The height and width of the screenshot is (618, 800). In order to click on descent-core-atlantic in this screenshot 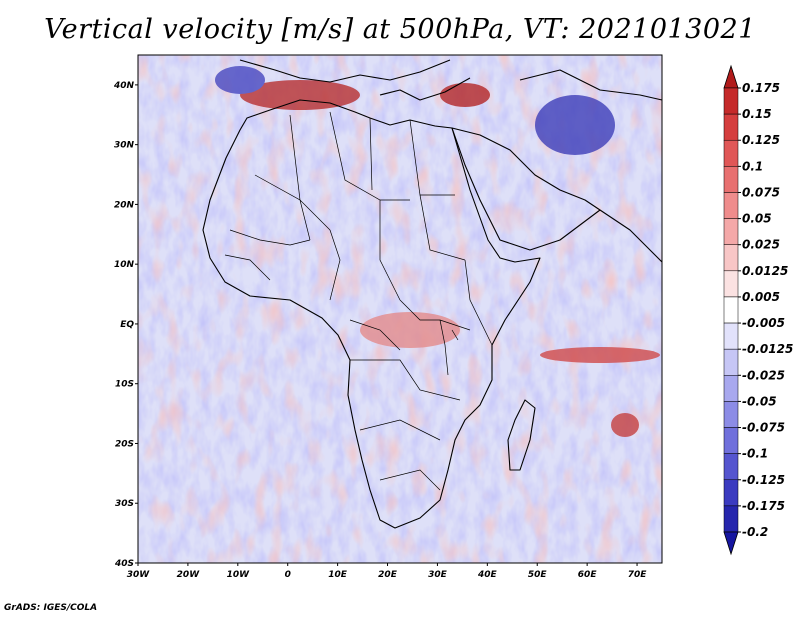, I will do `click(240, 80)`.